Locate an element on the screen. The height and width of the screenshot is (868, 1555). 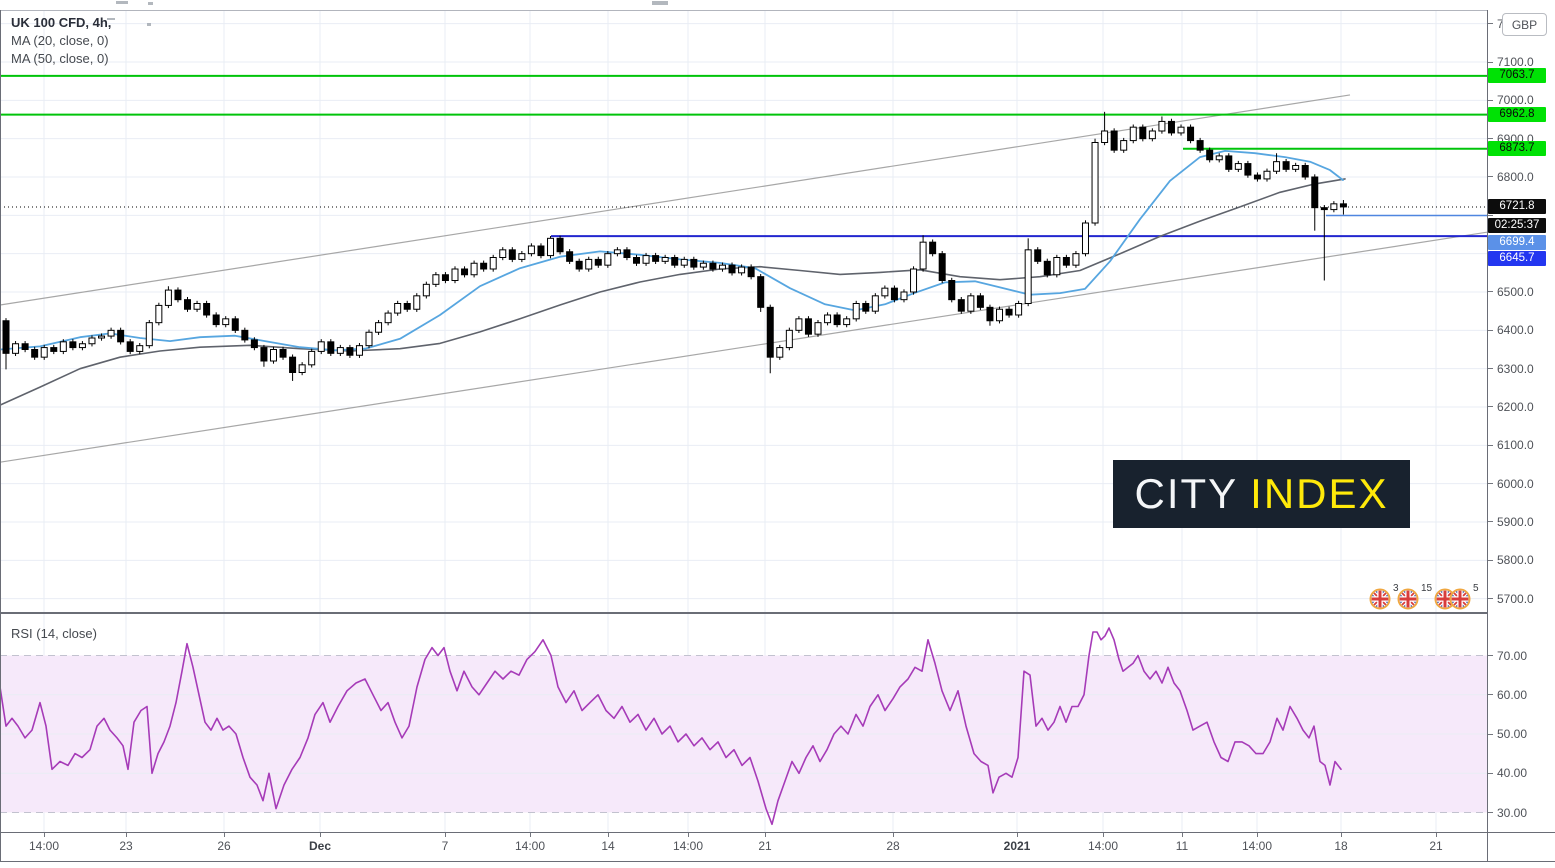
logo-text-city: CITY is located at coordinates (1186, 493).